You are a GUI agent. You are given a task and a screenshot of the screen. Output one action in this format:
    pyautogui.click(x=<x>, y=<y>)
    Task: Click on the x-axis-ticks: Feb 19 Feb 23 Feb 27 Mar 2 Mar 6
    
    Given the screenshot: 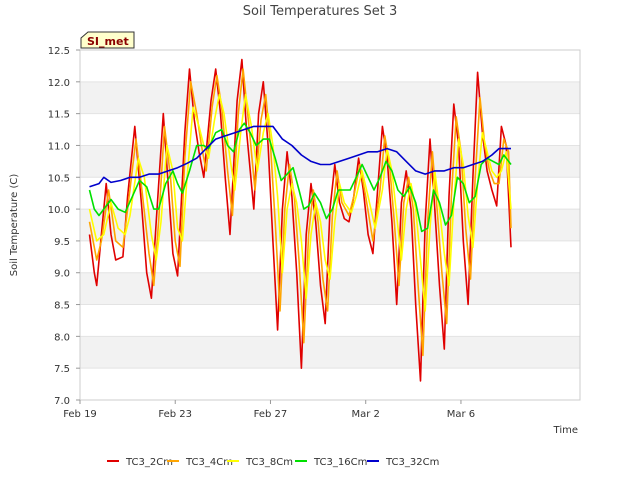 What is the action you would take?
    pyautogui.click(x=269, y=410)
    